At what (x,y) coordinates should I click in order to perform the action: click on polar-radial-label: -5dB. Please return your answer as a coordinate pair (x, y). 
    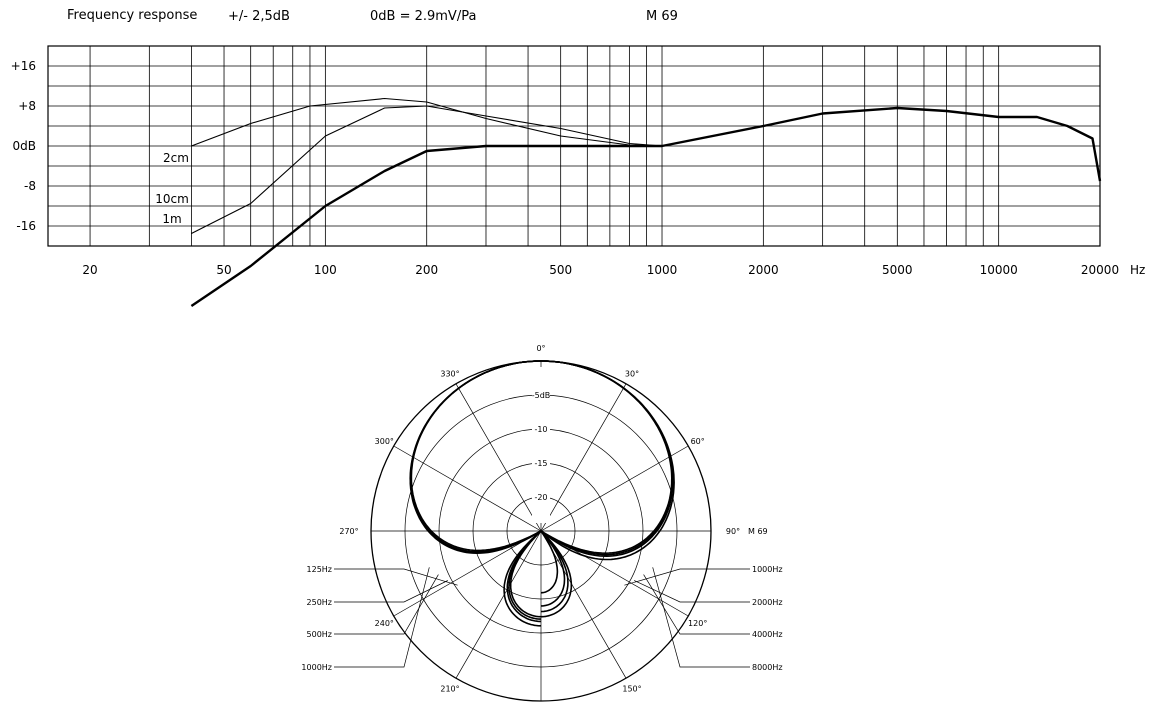
    Looking at the image, I should click on (541, 395).